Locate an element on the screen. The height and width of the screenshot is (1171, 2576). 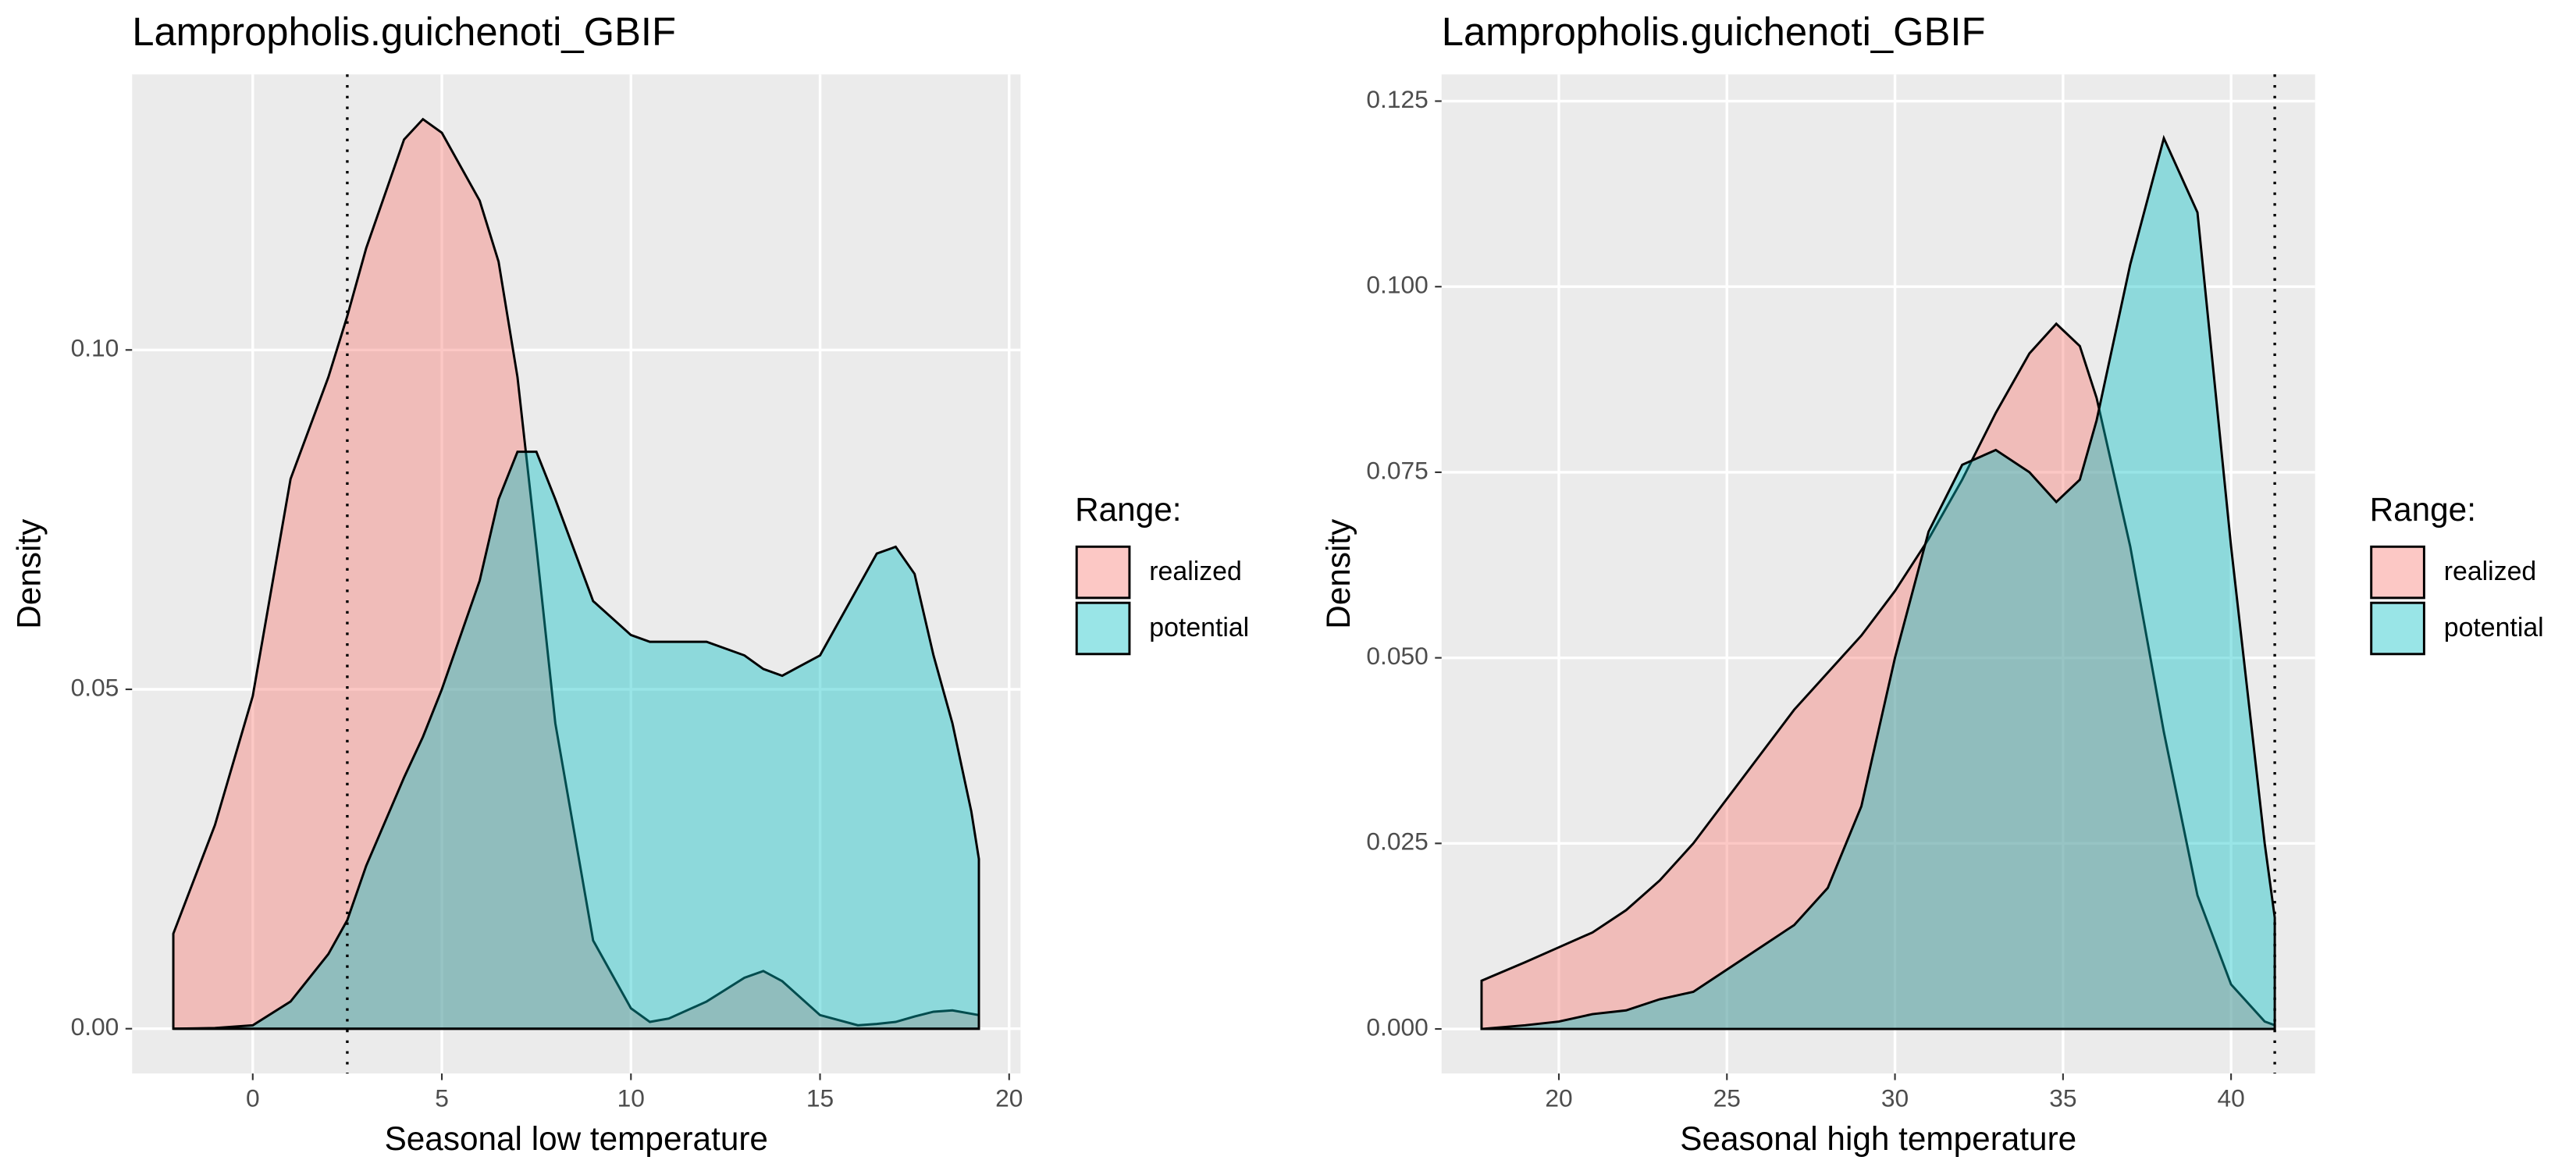
x-tick-label: 15 is located at coordinates (820, 1098).